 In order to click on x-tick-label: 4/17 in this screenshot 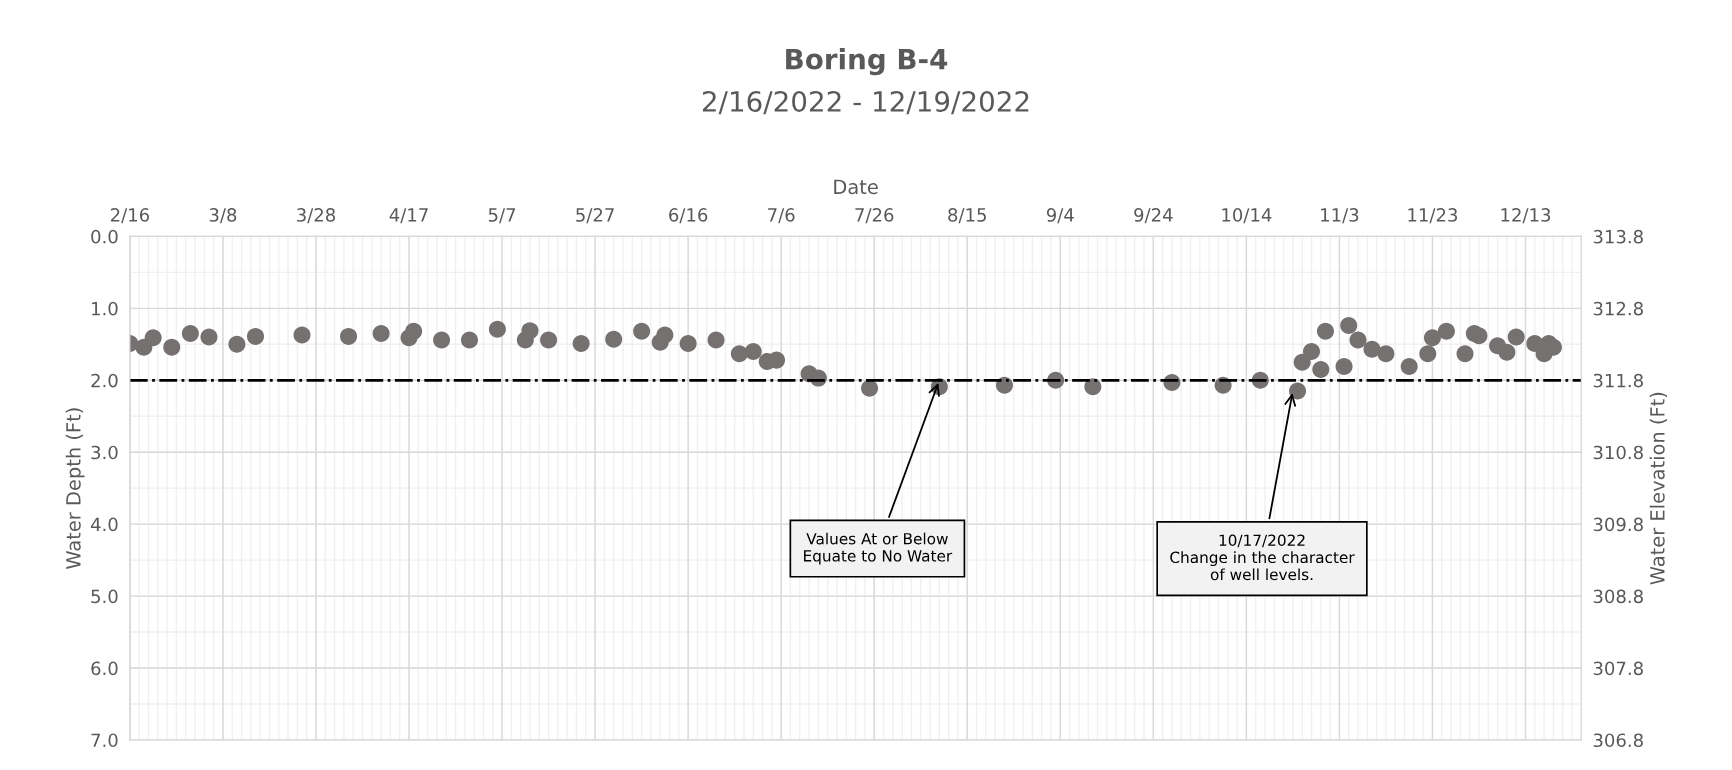, I will do `click(408, 216)`.